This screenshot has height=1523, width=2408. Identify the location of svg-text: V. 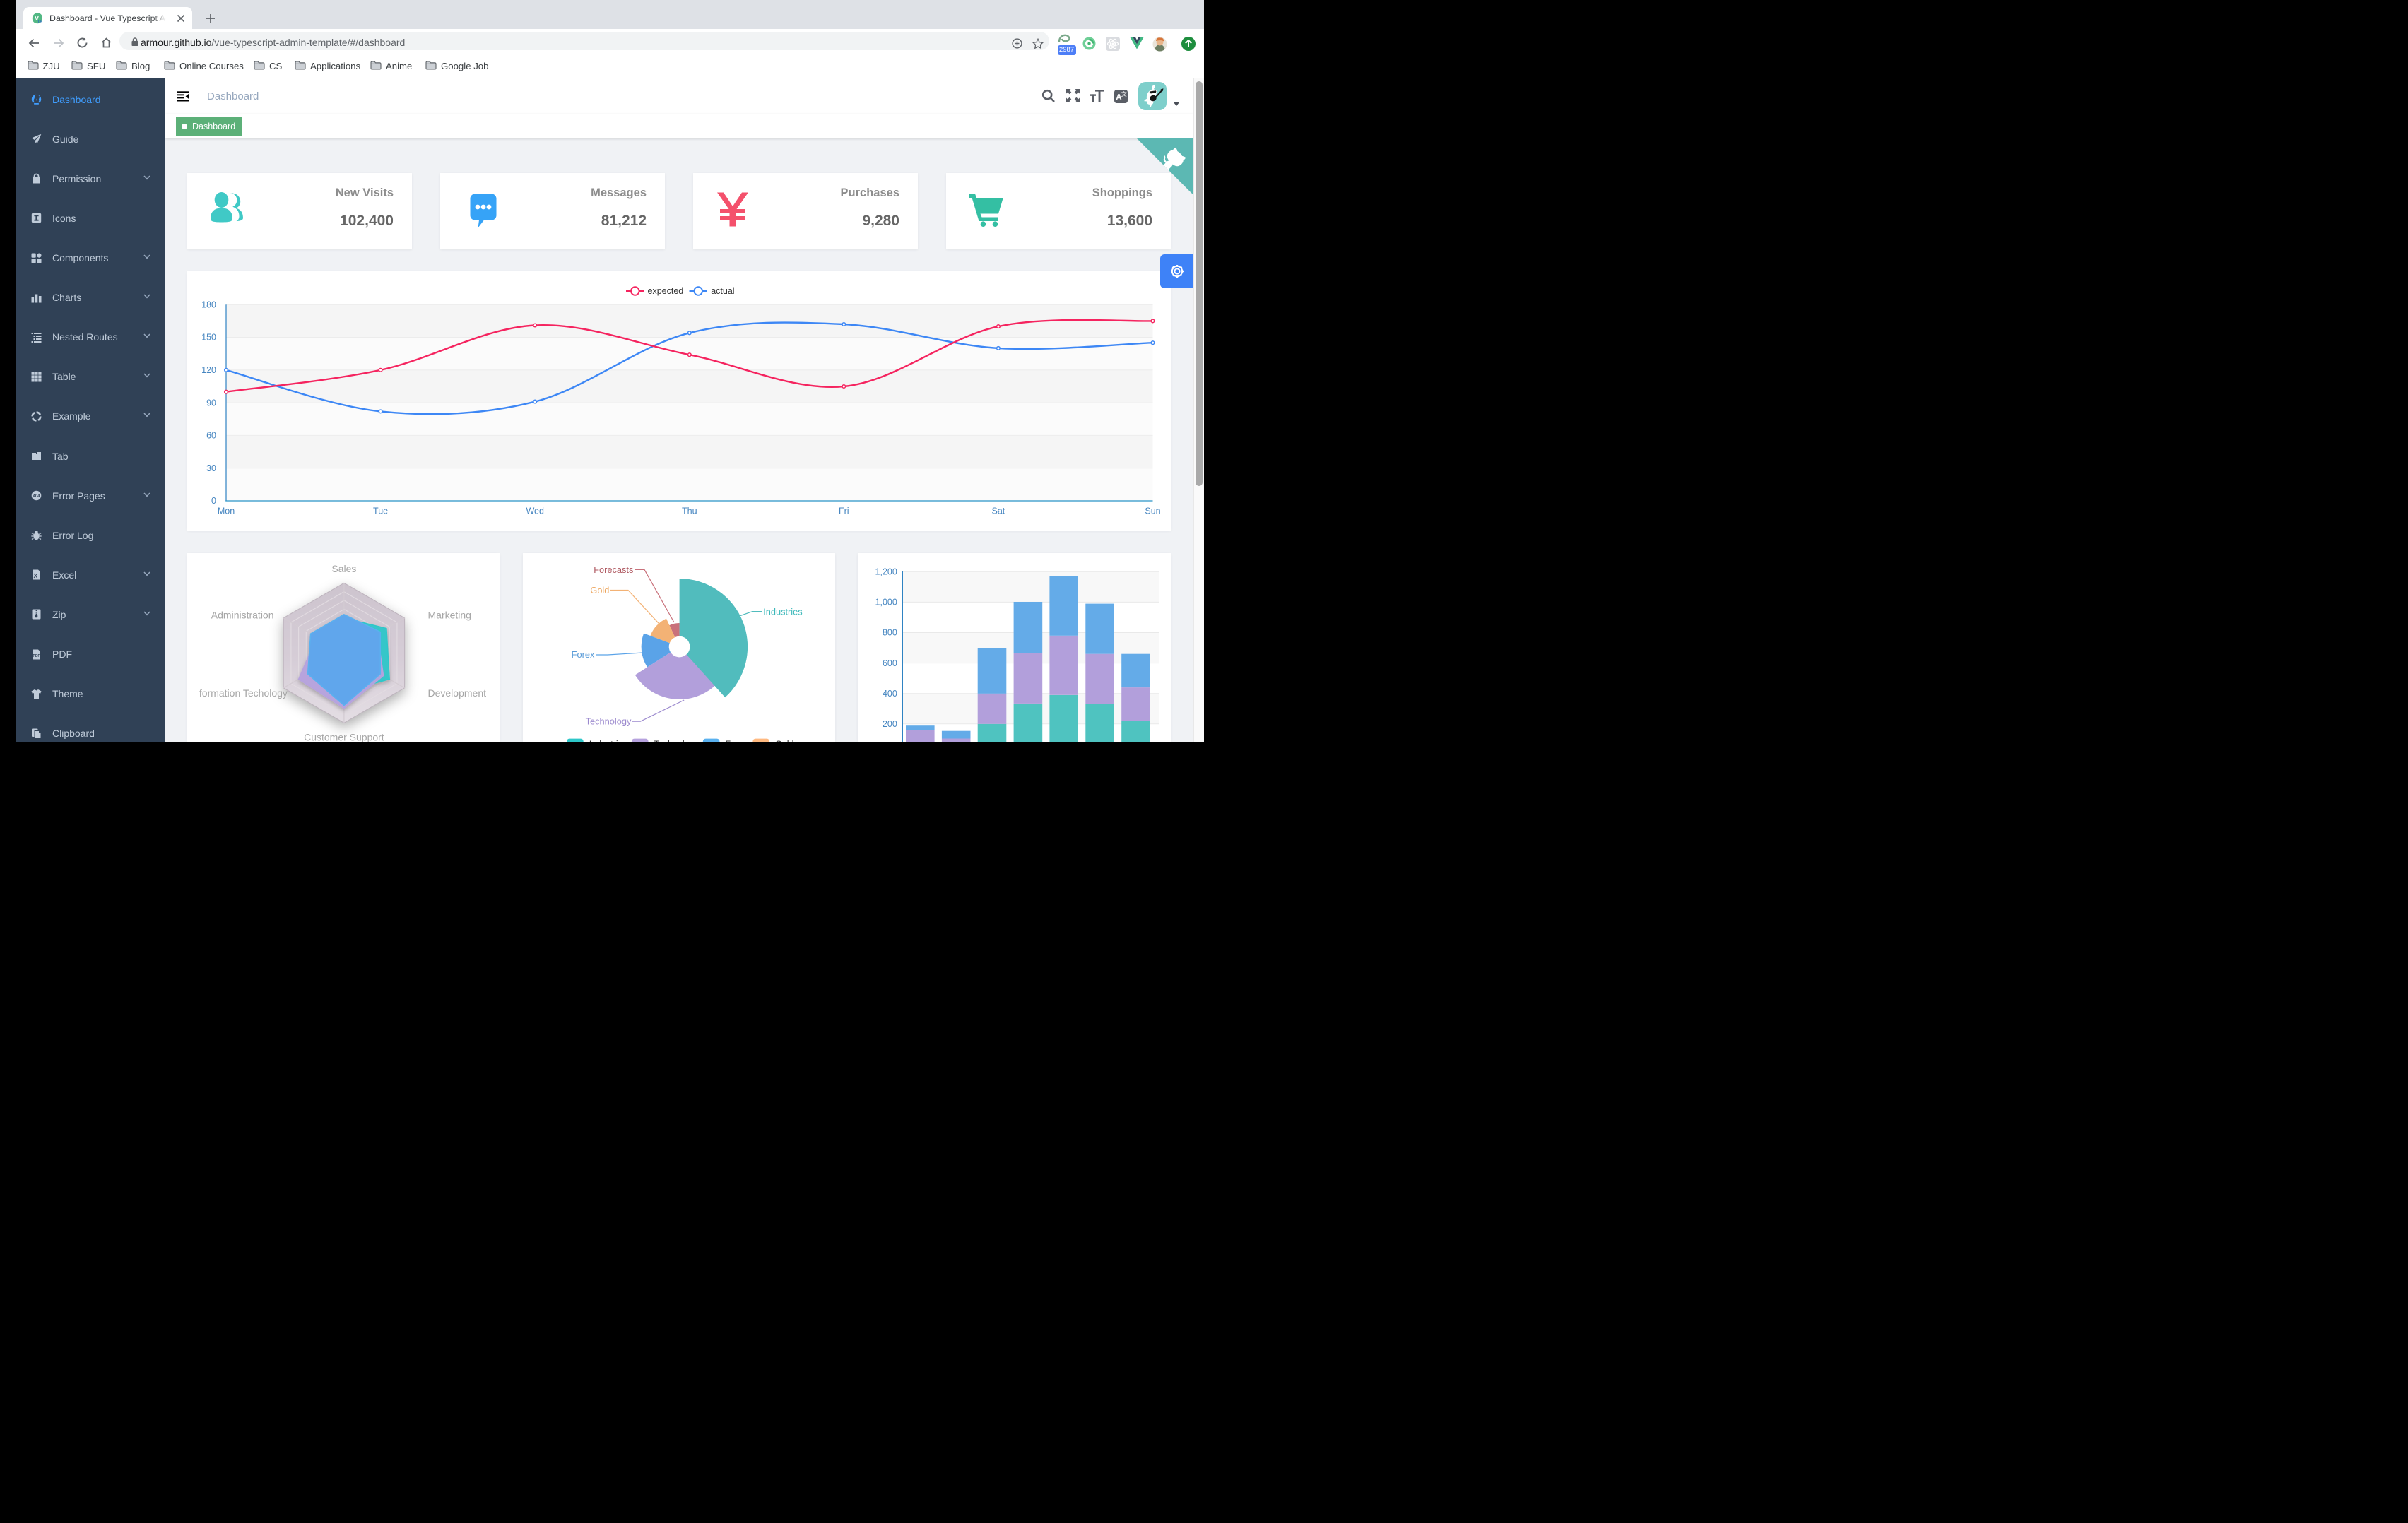
(37, 18).